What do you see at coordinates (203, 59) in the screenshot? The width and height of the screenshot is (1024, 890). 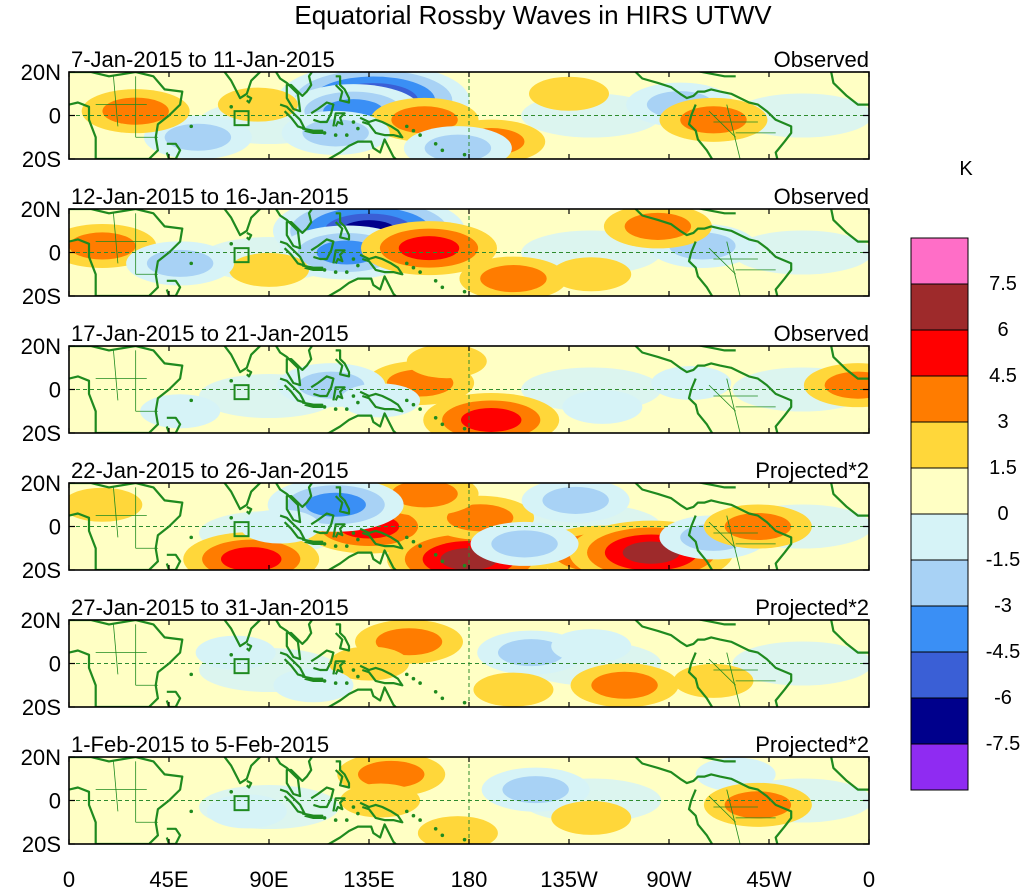 I see `panel-date-range: 7-Jan-2015 to 11-Jan-2015` at bounding box center [203, 59].